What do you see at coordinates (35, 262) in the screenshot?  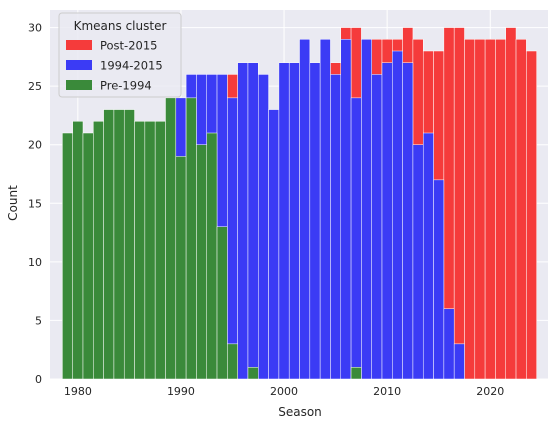 I see `y-tick-label: 10` at bounding box center [35, 262].